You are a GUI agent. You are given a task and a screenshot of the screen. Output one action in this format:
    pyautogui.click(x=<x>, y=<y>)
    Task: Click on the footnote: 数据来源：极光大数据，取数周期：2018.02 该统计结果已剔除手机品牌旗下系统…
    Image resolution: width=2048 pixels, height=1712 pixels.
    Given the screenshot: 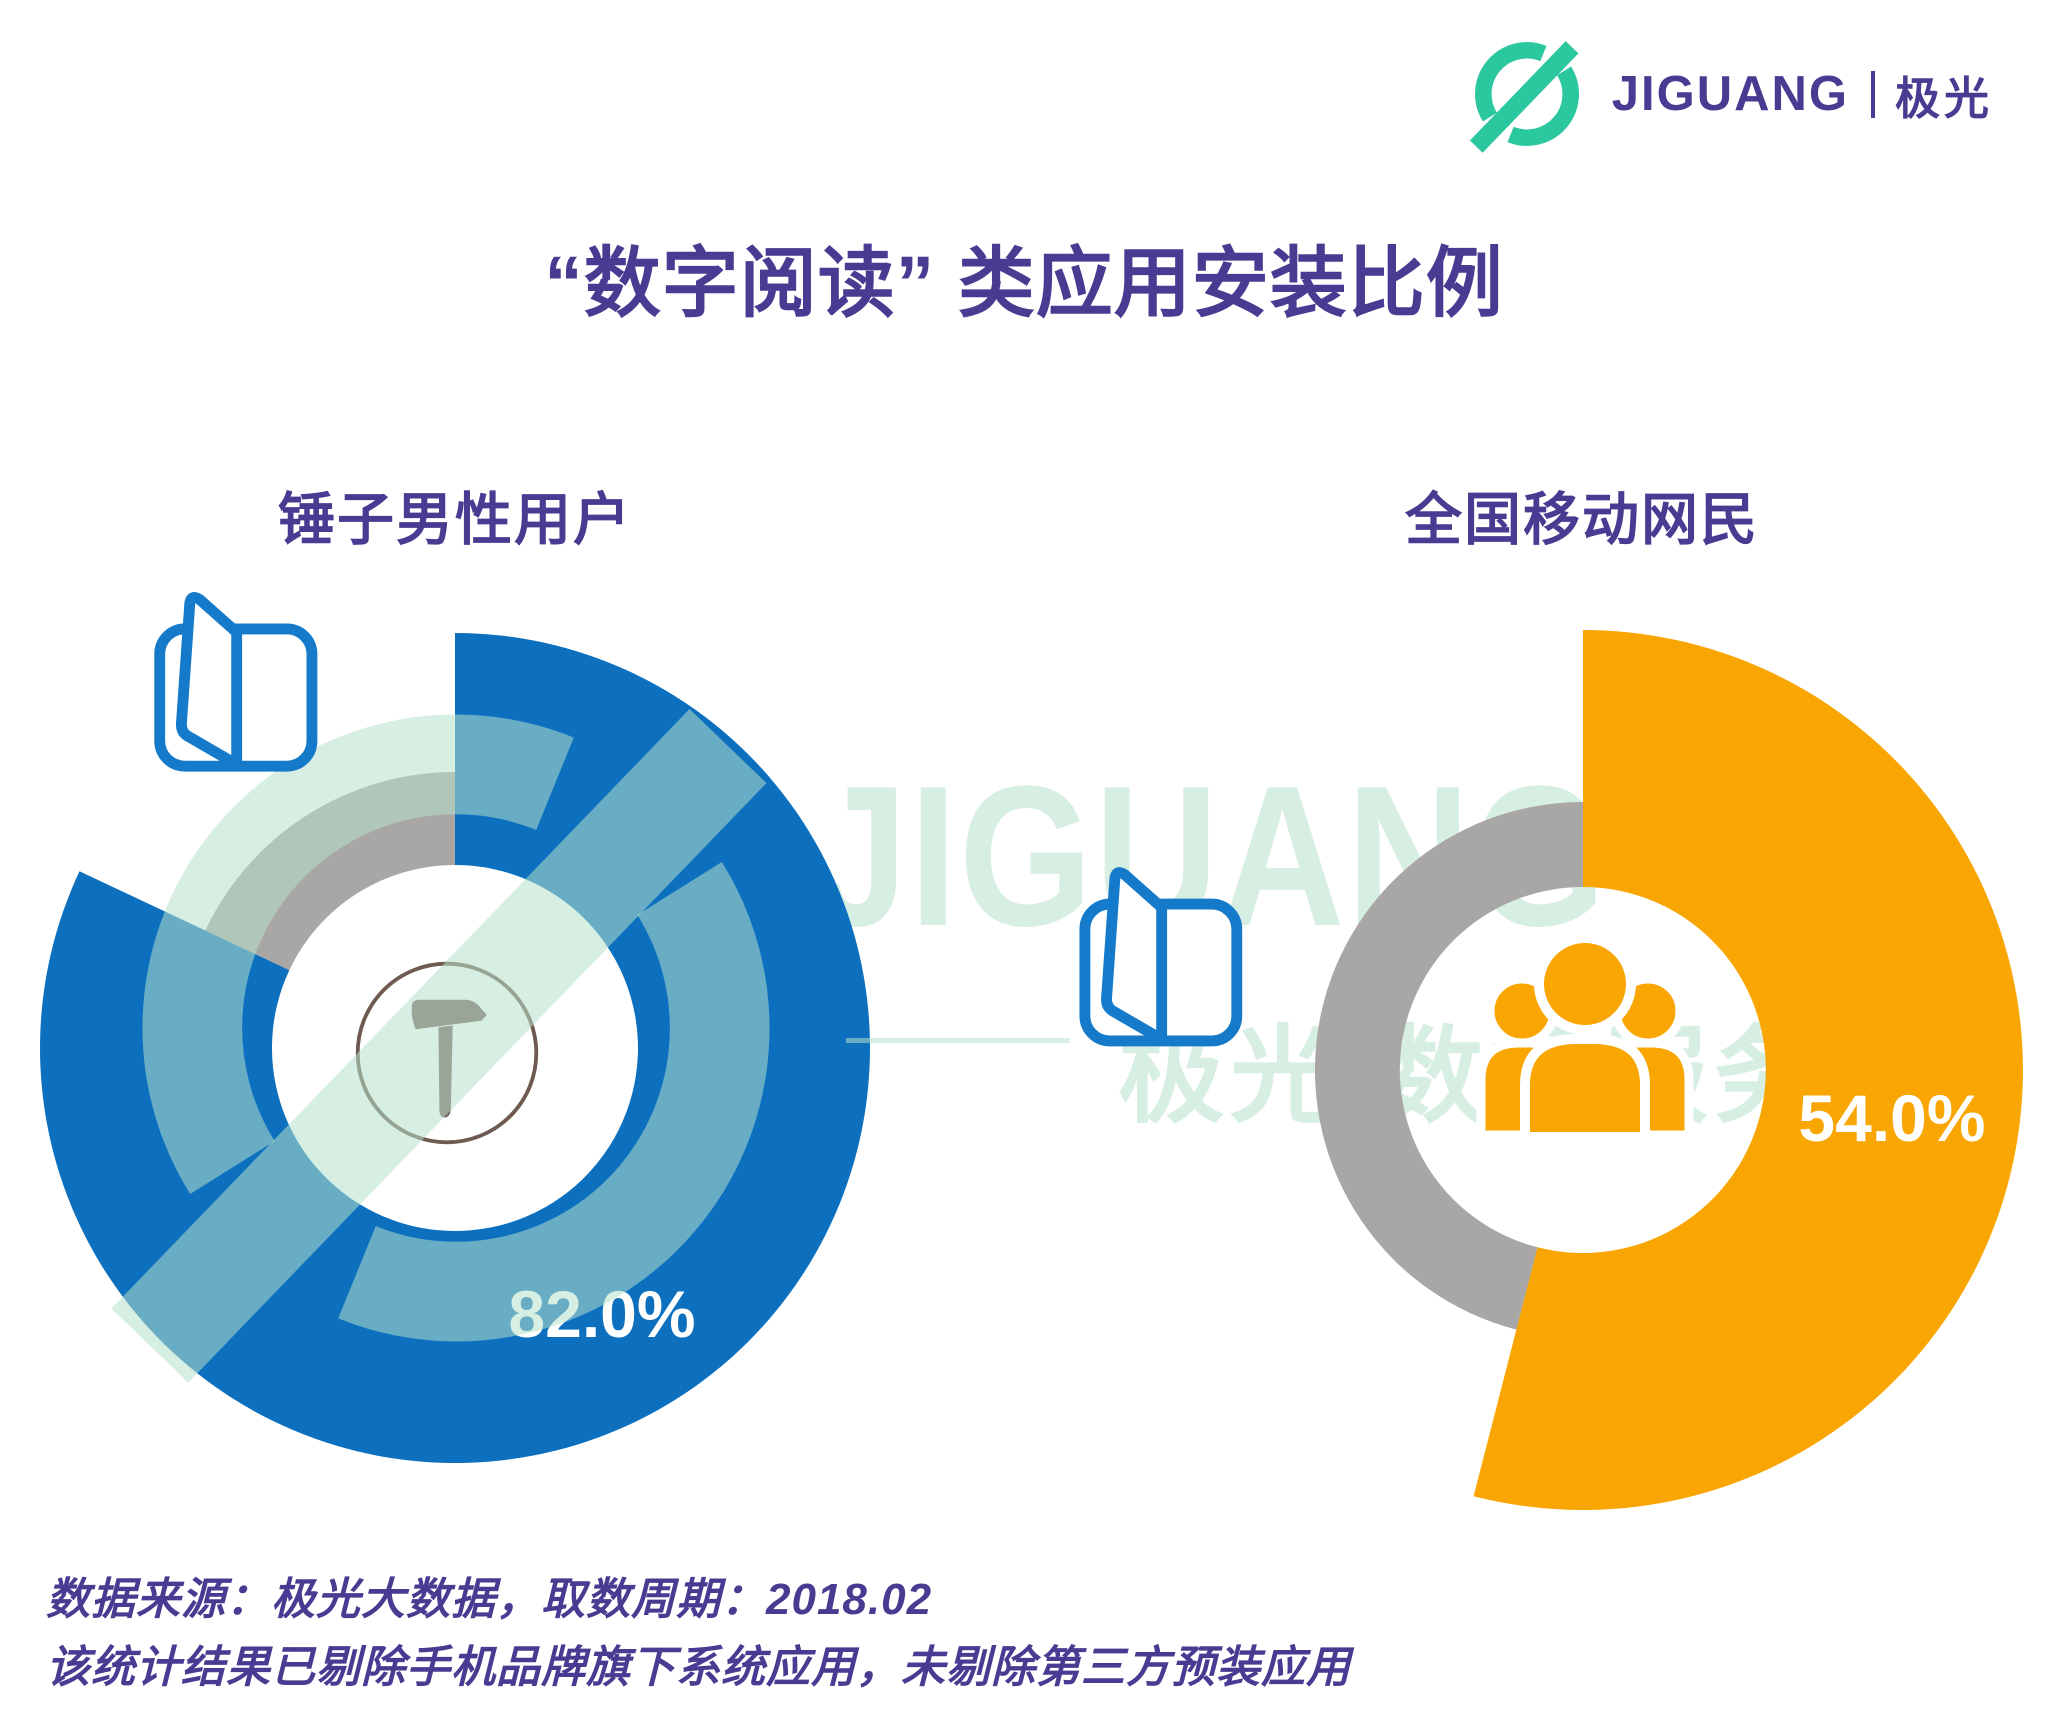 What is the action you would take?
    pyautogui.click(x=698, y=1634)
    